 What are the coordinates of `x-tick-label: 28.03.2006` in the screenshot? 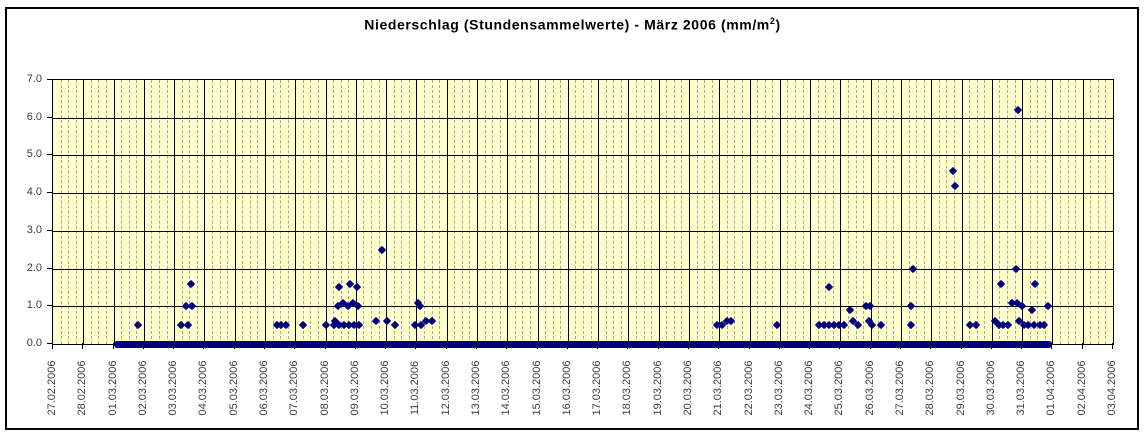 It's located at (930, 388).